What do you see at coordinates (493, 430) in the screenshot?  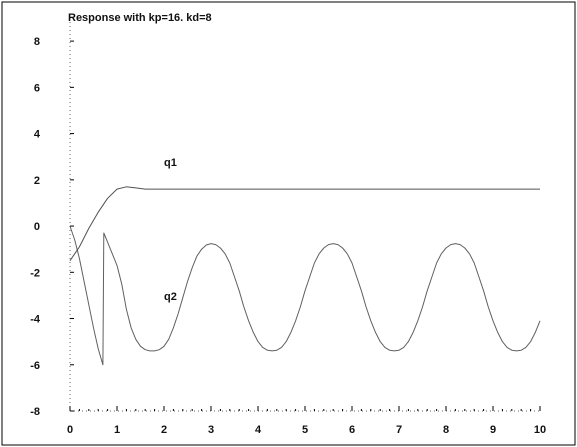 I see `x-tick-label: 9` at bounding box center [493, 430].